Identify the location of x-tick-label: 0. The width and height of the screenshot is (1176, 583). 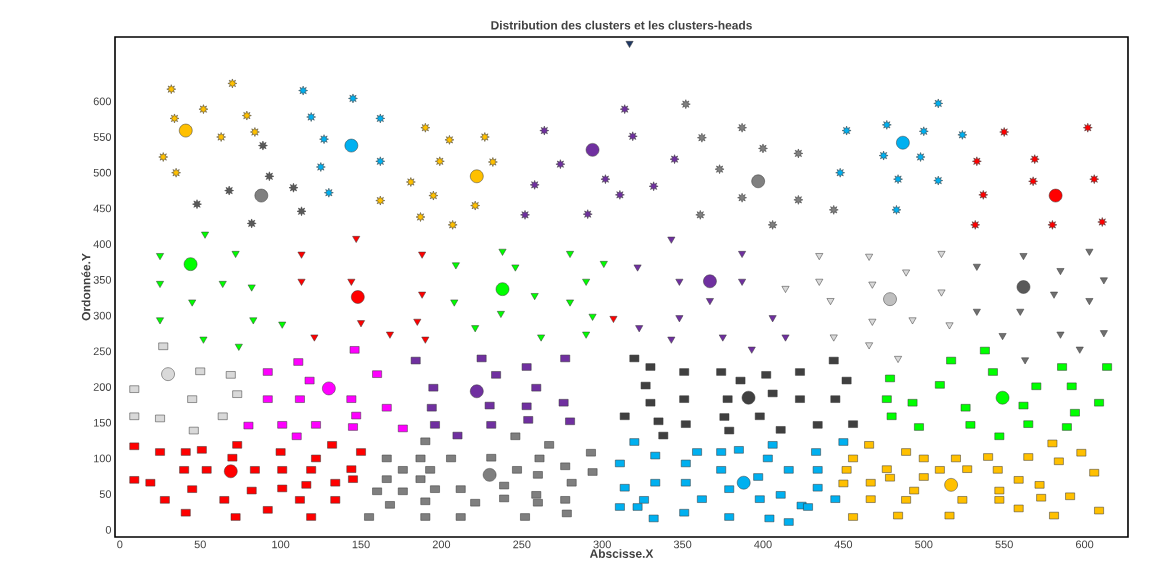
(120, 544).